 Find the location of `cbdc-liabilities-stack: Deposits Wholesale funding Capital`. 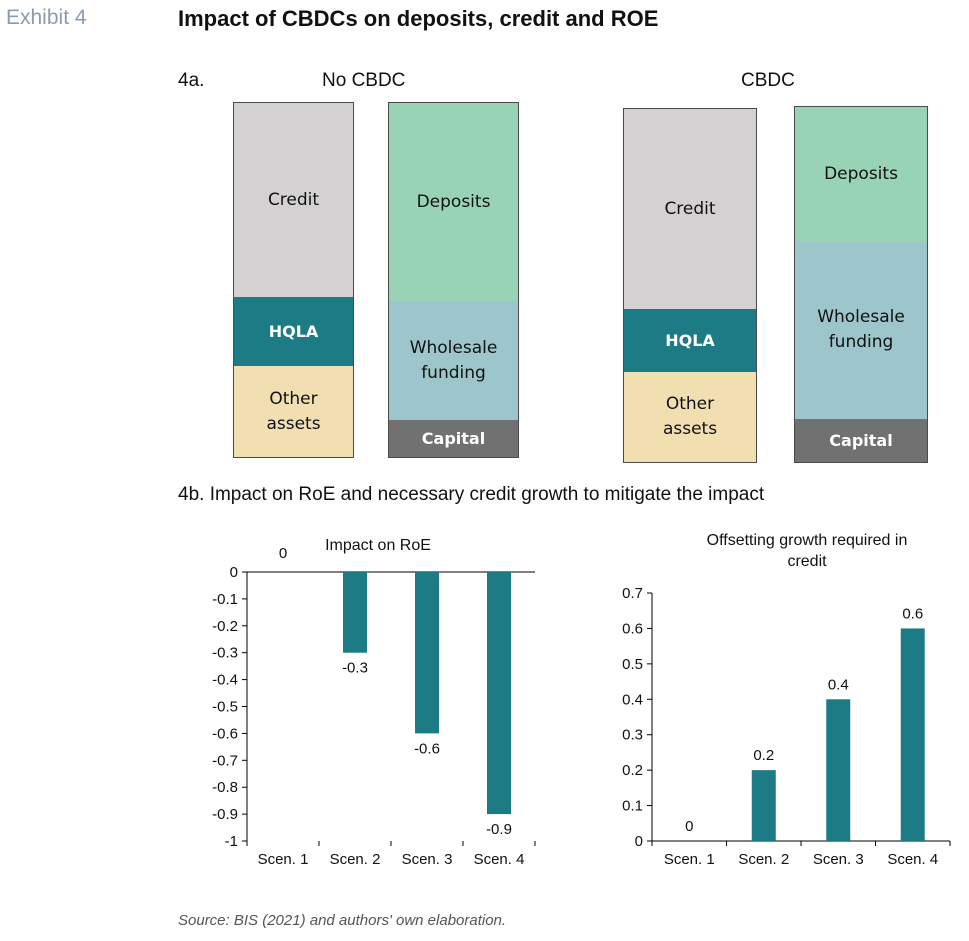

cbdc-liabilities-stack: Deposits Wholesale funding Capital is located at coordinates (861, 284).